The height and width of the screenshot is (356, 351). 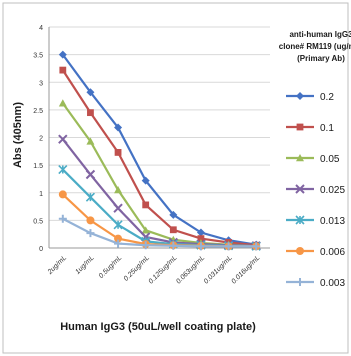 I want to click on legend-label: 0.2, so click(x=327, y=97).